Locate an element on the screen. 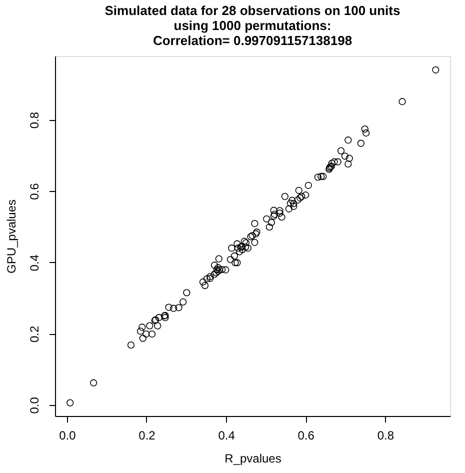 Image resolution: width=465 pixels, height=473 pixels. y-tick-label: 0.6 is located at coordinates (35, 191).